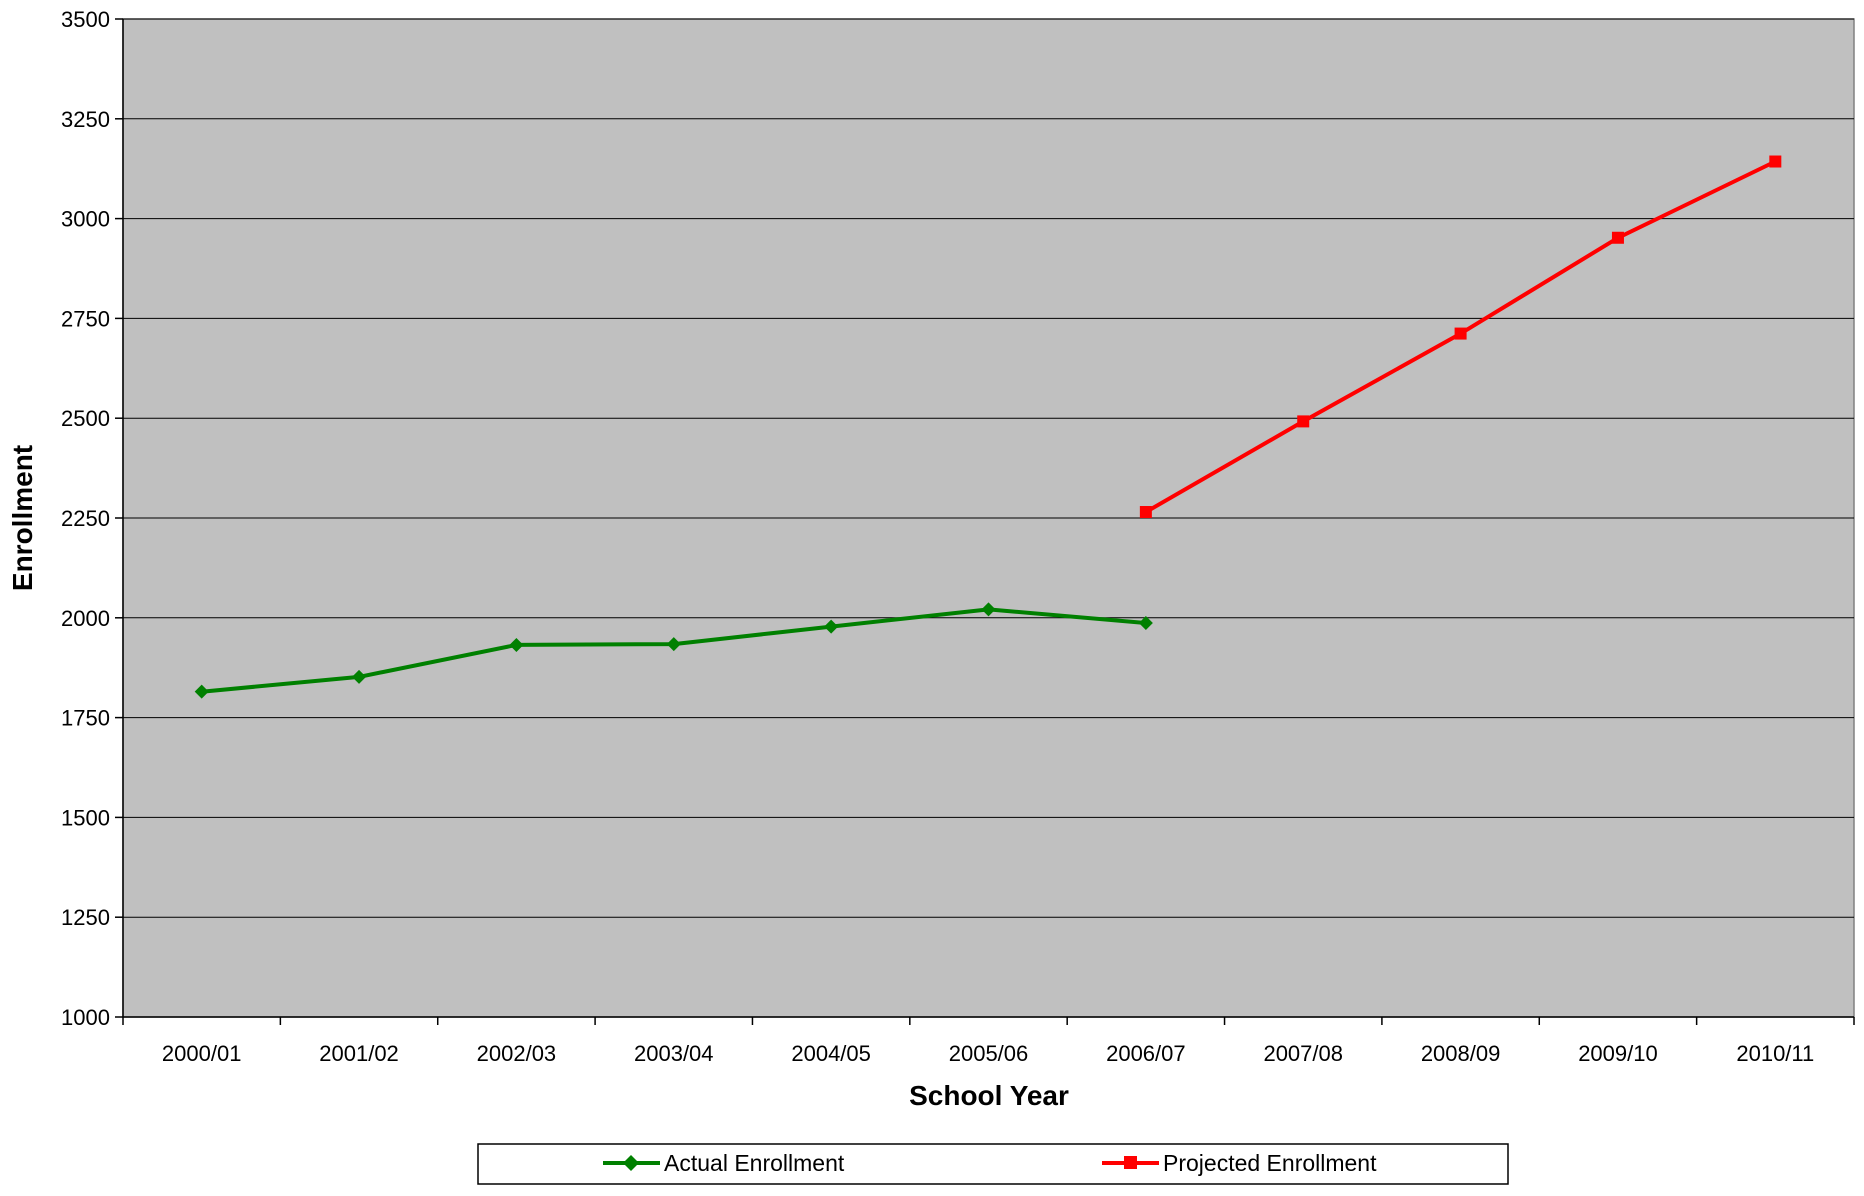 This screenshot has height=1196, width=1864. I want to click on x-tick-label: 2009/10, so click(1618, 1053).